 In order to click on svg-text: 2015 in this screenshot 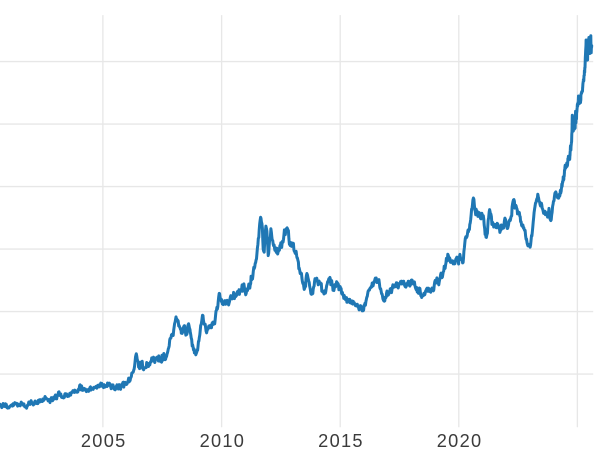, I will do `click(341, 440)`.